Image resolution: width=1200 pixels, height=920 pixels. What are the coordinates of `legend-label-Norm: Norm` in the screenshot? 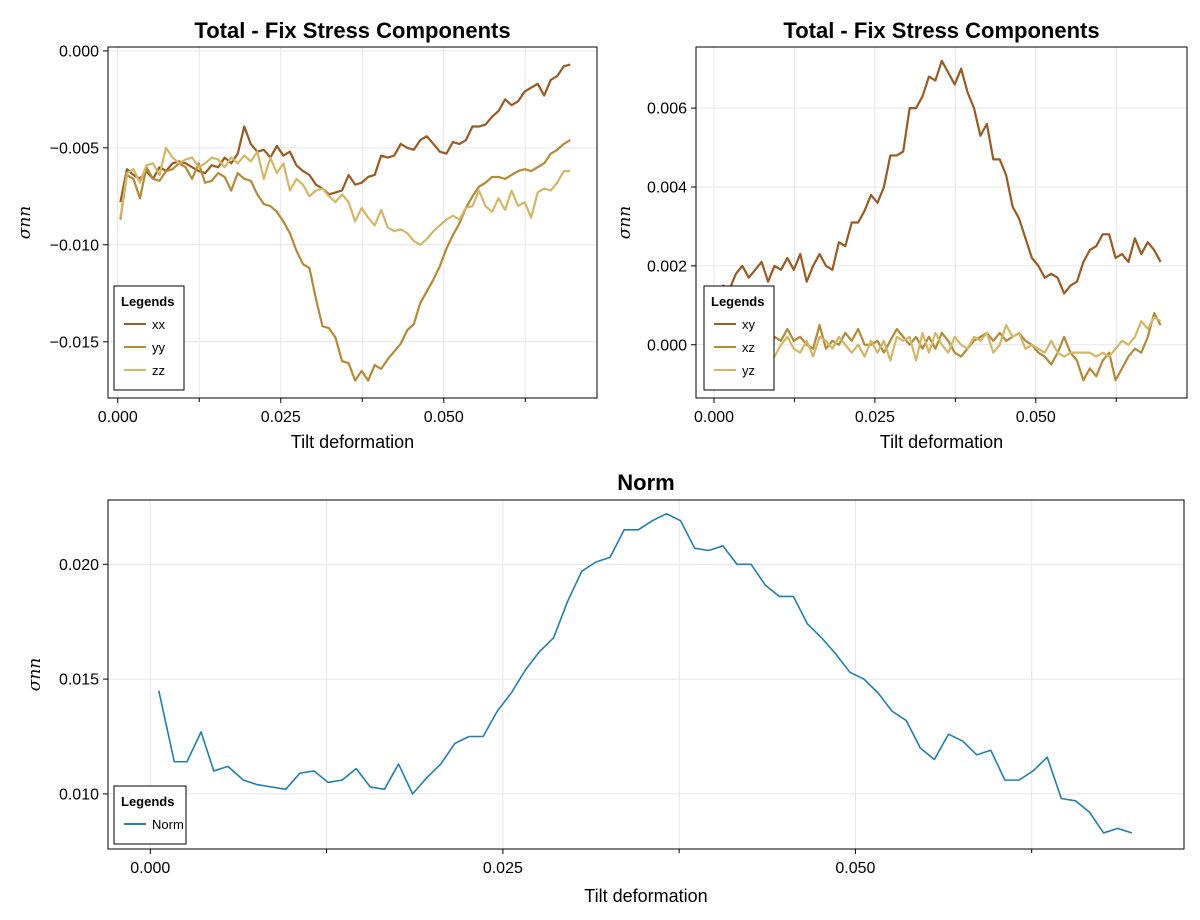 It's located at (168, 824).